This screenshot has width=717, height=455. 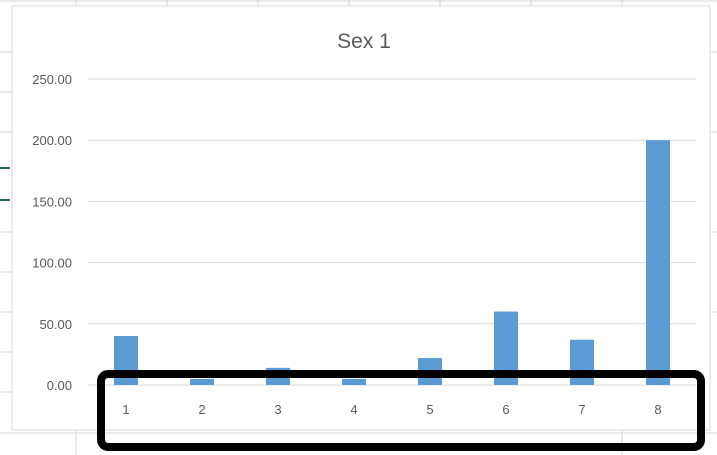 What do you see at coordinates (353, 409) in the screenshot?
I see `x-tick-label: 4` at bounding box center [353, 409].